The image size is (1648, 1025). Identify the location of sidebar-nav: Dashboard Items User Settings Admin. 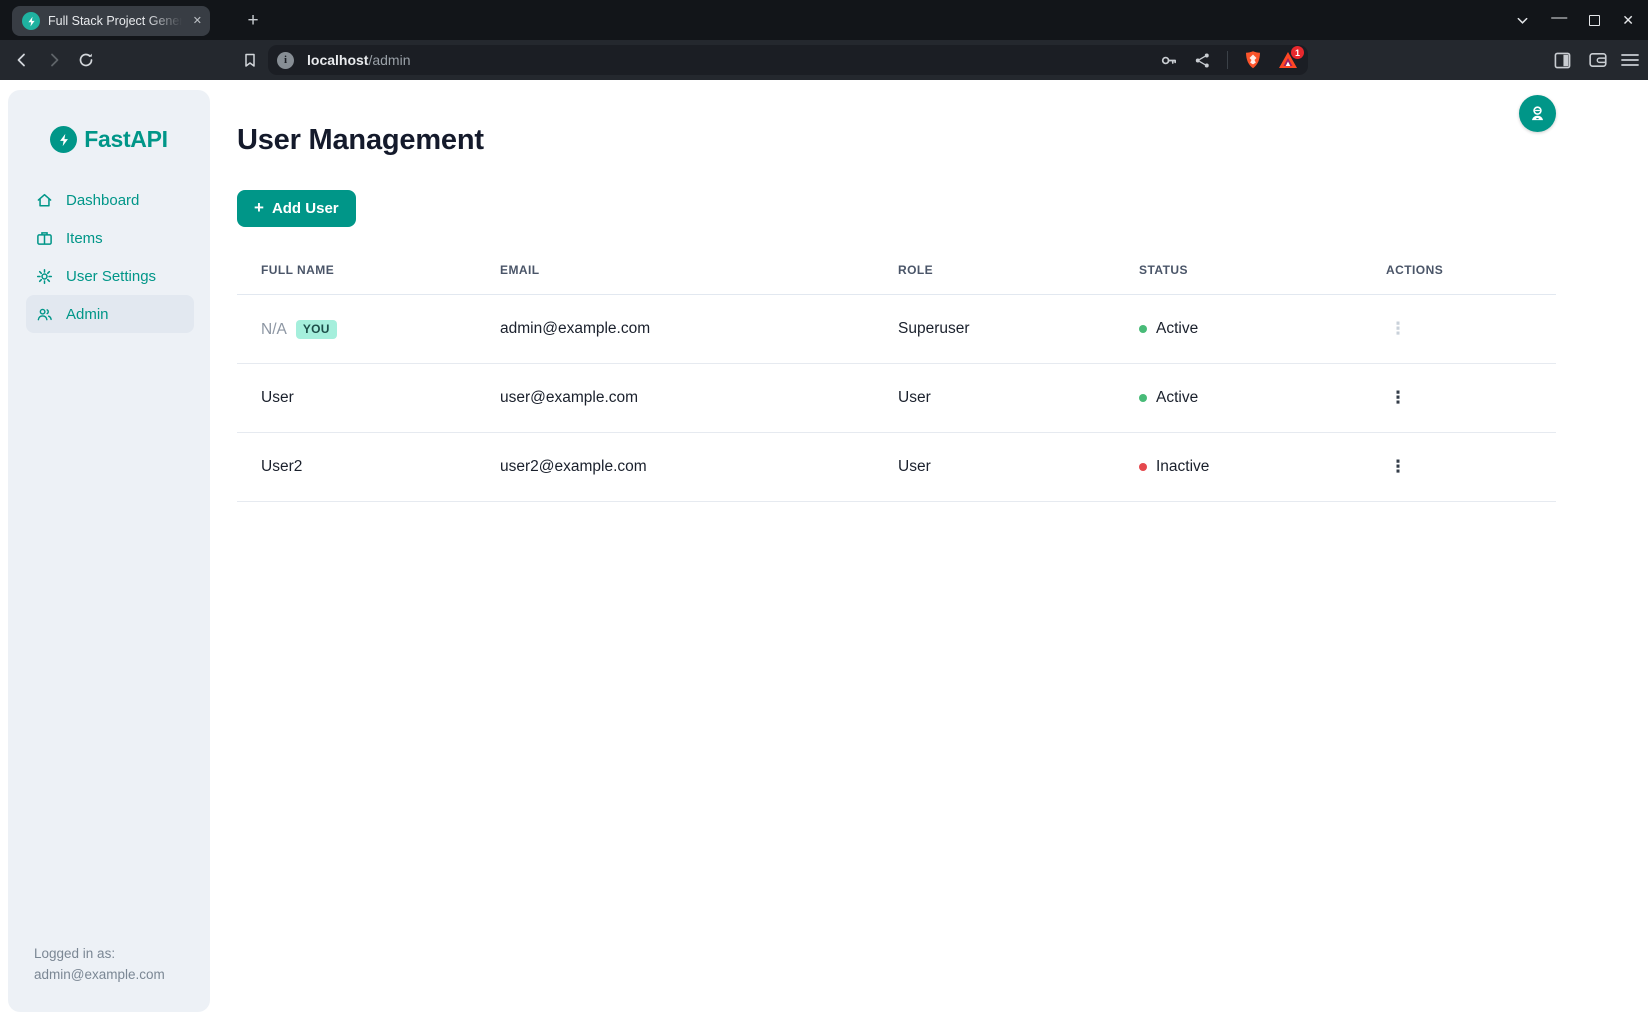
(109, 257).